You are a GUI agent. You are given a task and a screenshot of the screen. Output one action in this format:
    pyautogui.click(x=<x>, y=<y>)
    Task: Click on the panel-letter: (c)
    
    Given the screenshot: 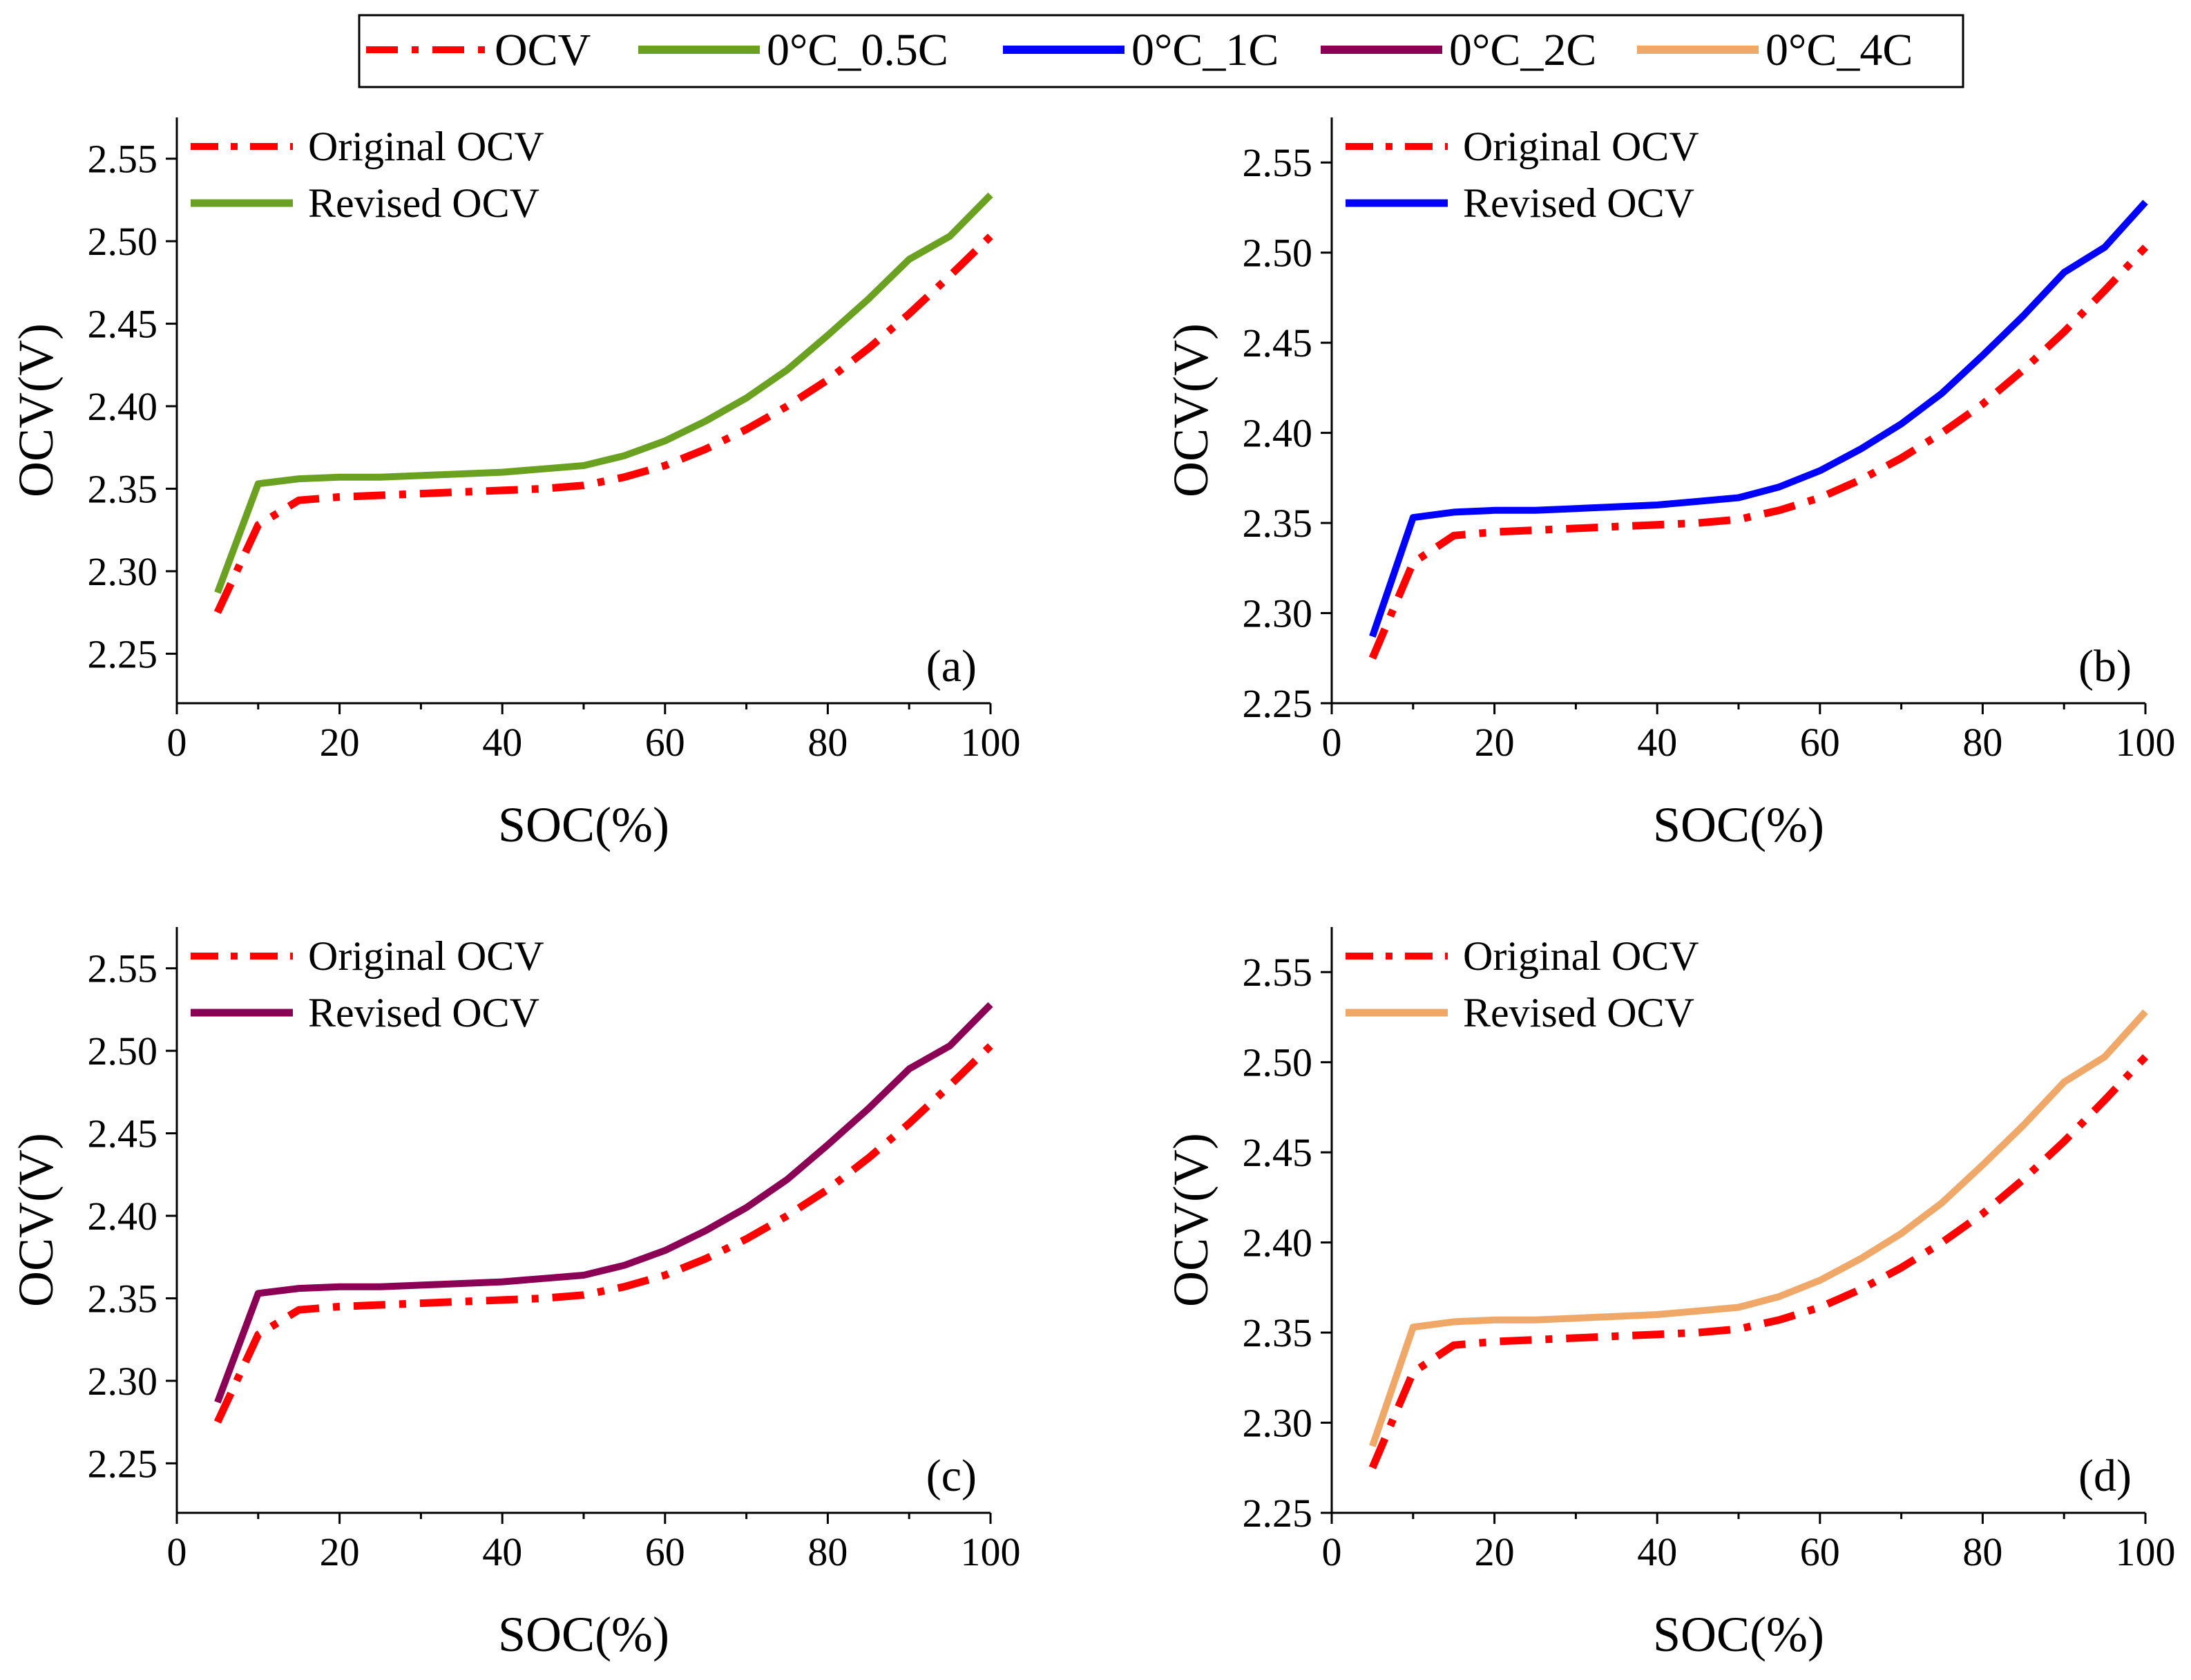 What is the action you would take?
    pyautogui.click(x=951, y=1476)
    